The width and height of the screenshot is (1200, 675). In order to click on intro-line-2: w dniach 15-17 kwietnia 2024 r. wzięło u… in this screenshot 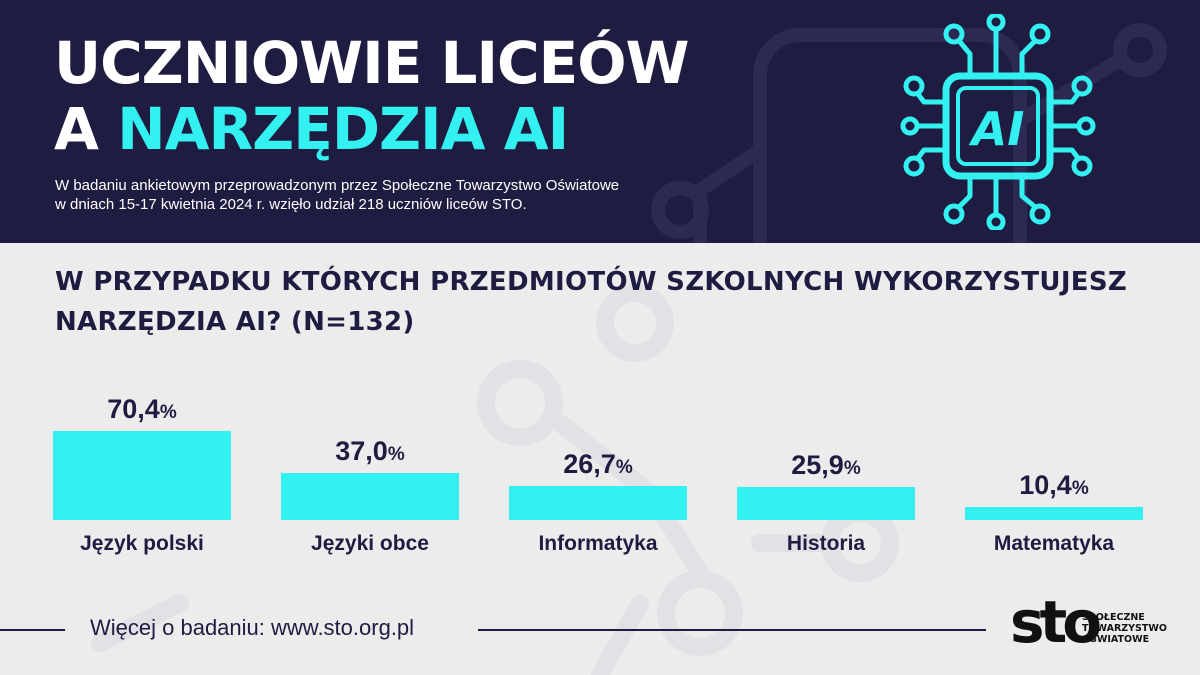, I will do `click(291, 204)`.